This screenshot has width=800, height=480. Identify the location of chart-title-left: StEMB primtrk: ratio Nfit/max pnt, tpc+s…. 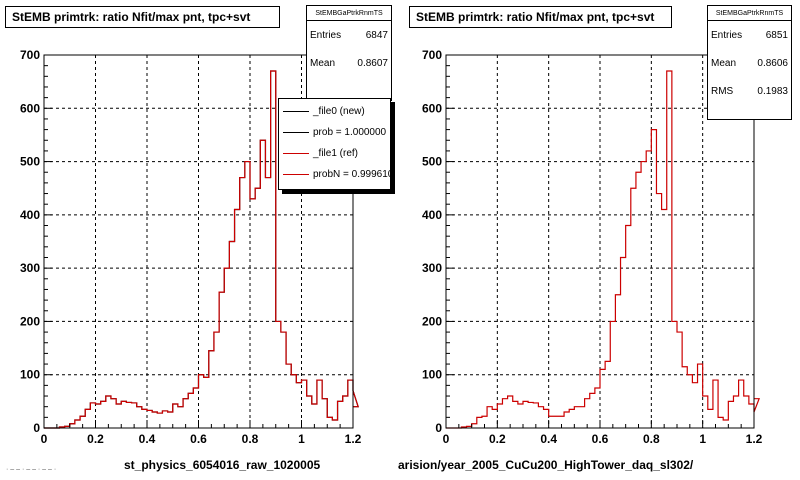
(142, 17).